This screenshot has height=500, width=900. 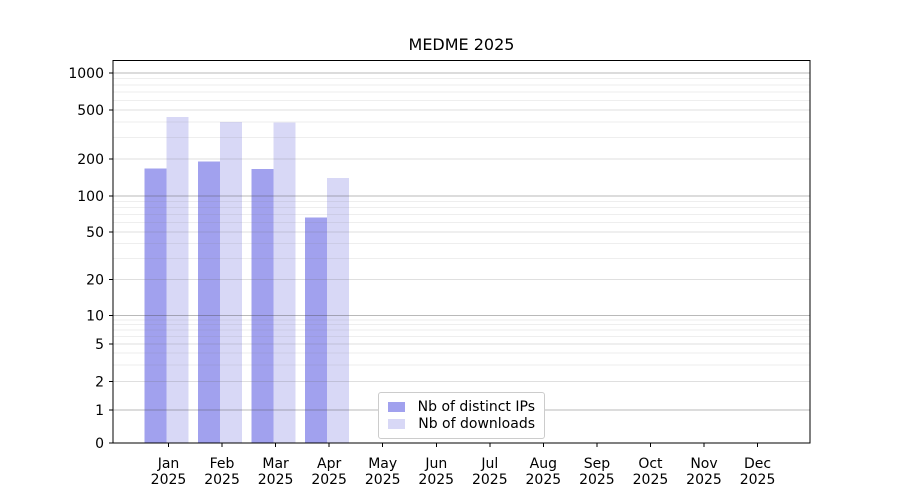 What do you see at coordinates (90, 259) in the screenshot?
I see `y-axis: 0 1 2 5 10 20 50 100 200 500 1000` at bounding box center [90, 259].